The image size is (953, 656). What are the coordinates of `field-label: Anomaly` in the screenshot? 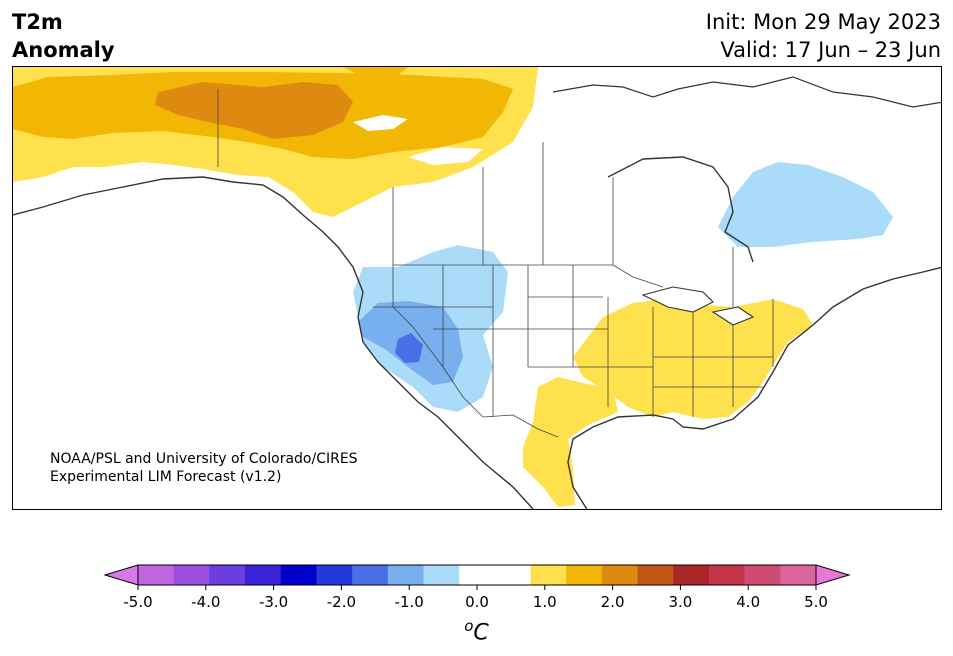 It's located at (63, 50).